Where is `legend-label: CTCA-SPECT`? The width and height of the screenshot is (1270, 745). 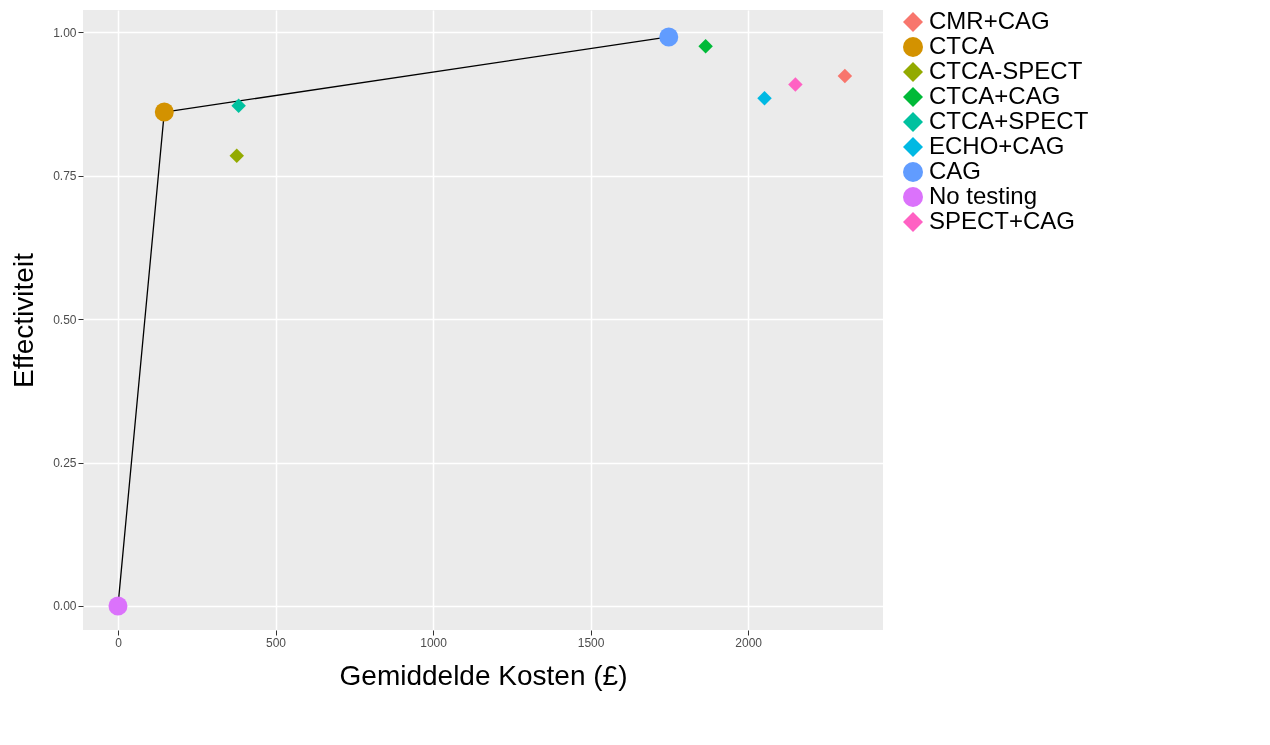
legend-label: CTCA-SPECT is located at coordinates (1006, 70).